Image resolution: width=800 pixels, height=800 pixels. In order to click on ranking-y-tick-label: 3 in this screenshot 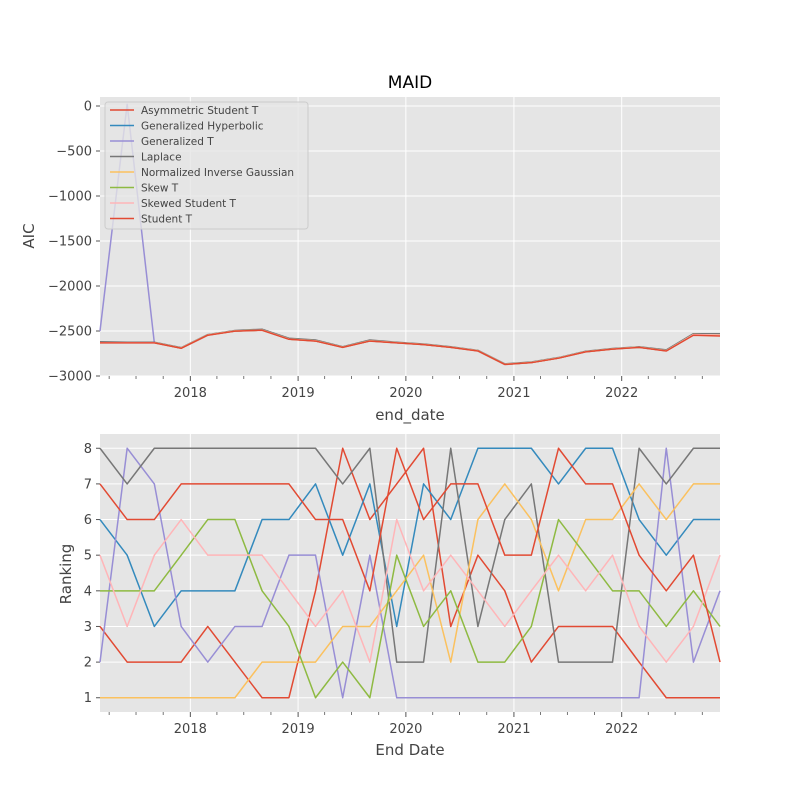, I will do `click(88, 627)`.